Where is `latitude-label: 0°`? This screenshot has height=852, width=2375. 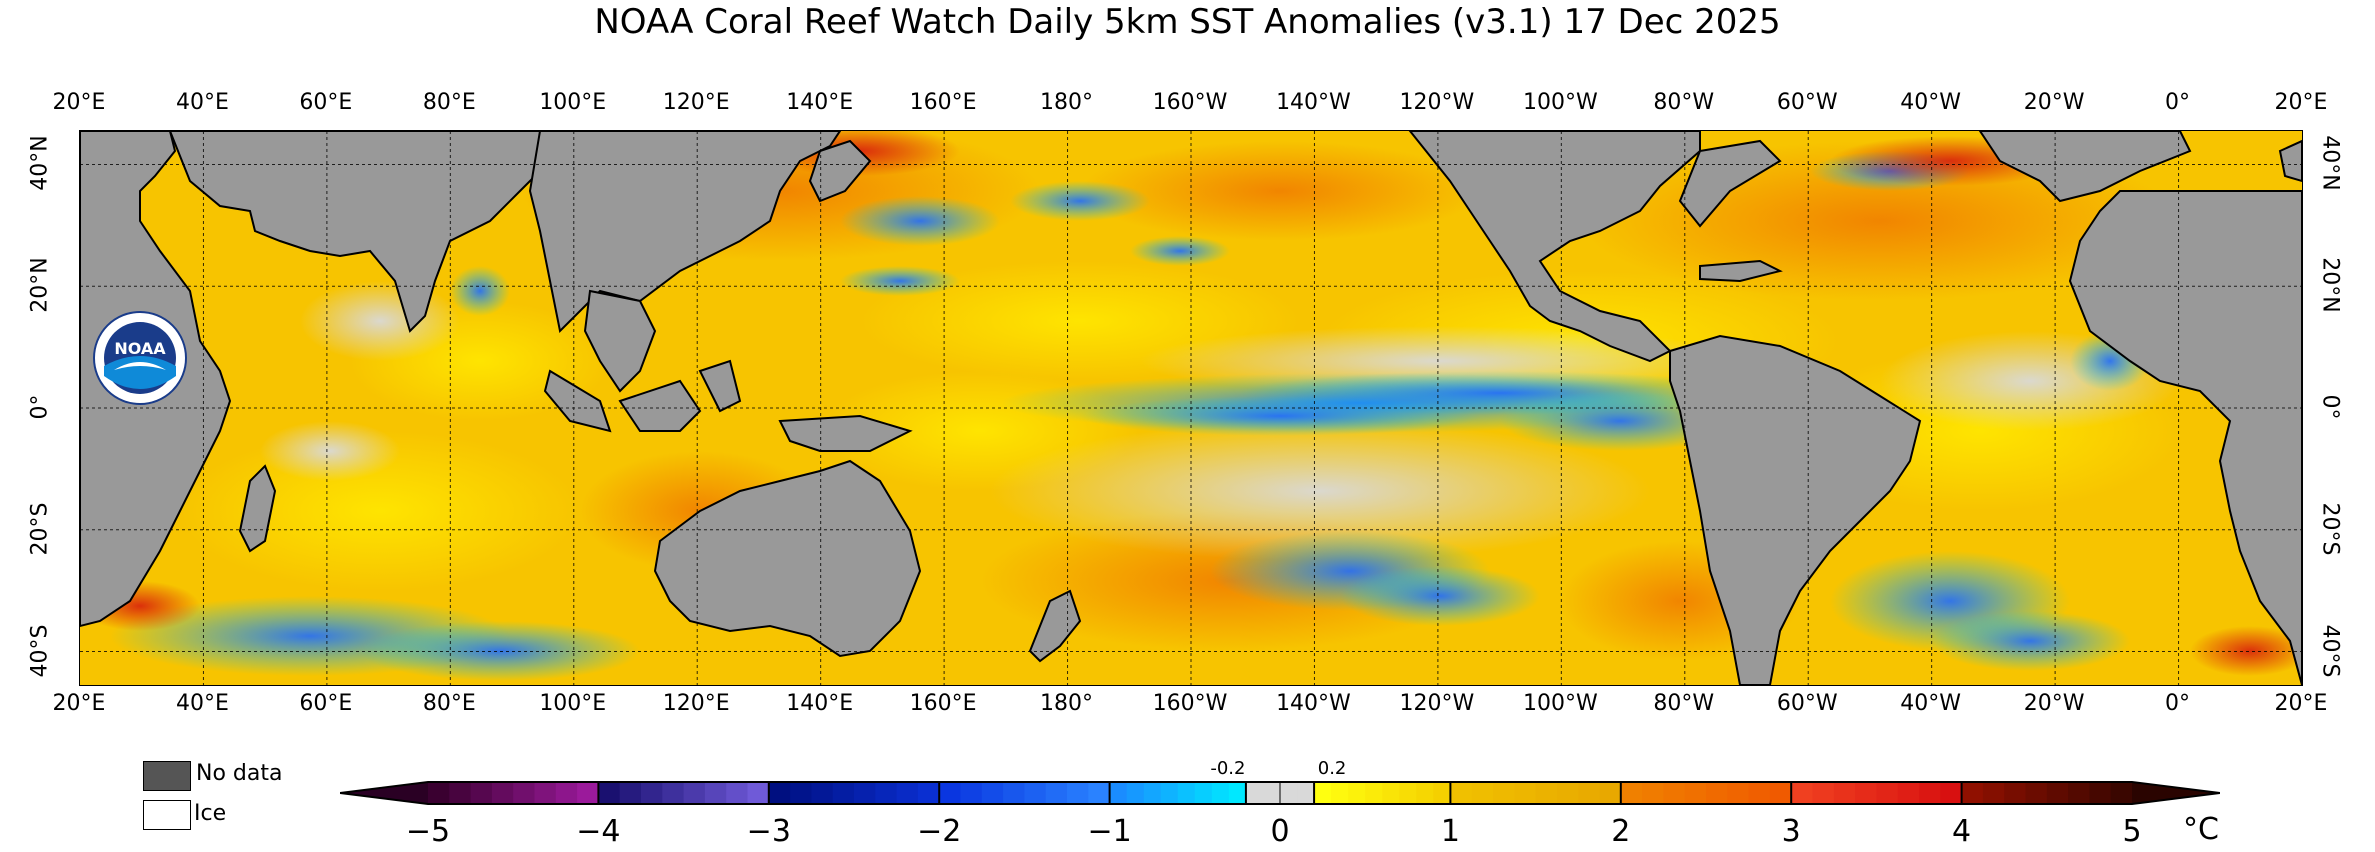 latitude-label: 0° is located at coordinates (2330, 407).